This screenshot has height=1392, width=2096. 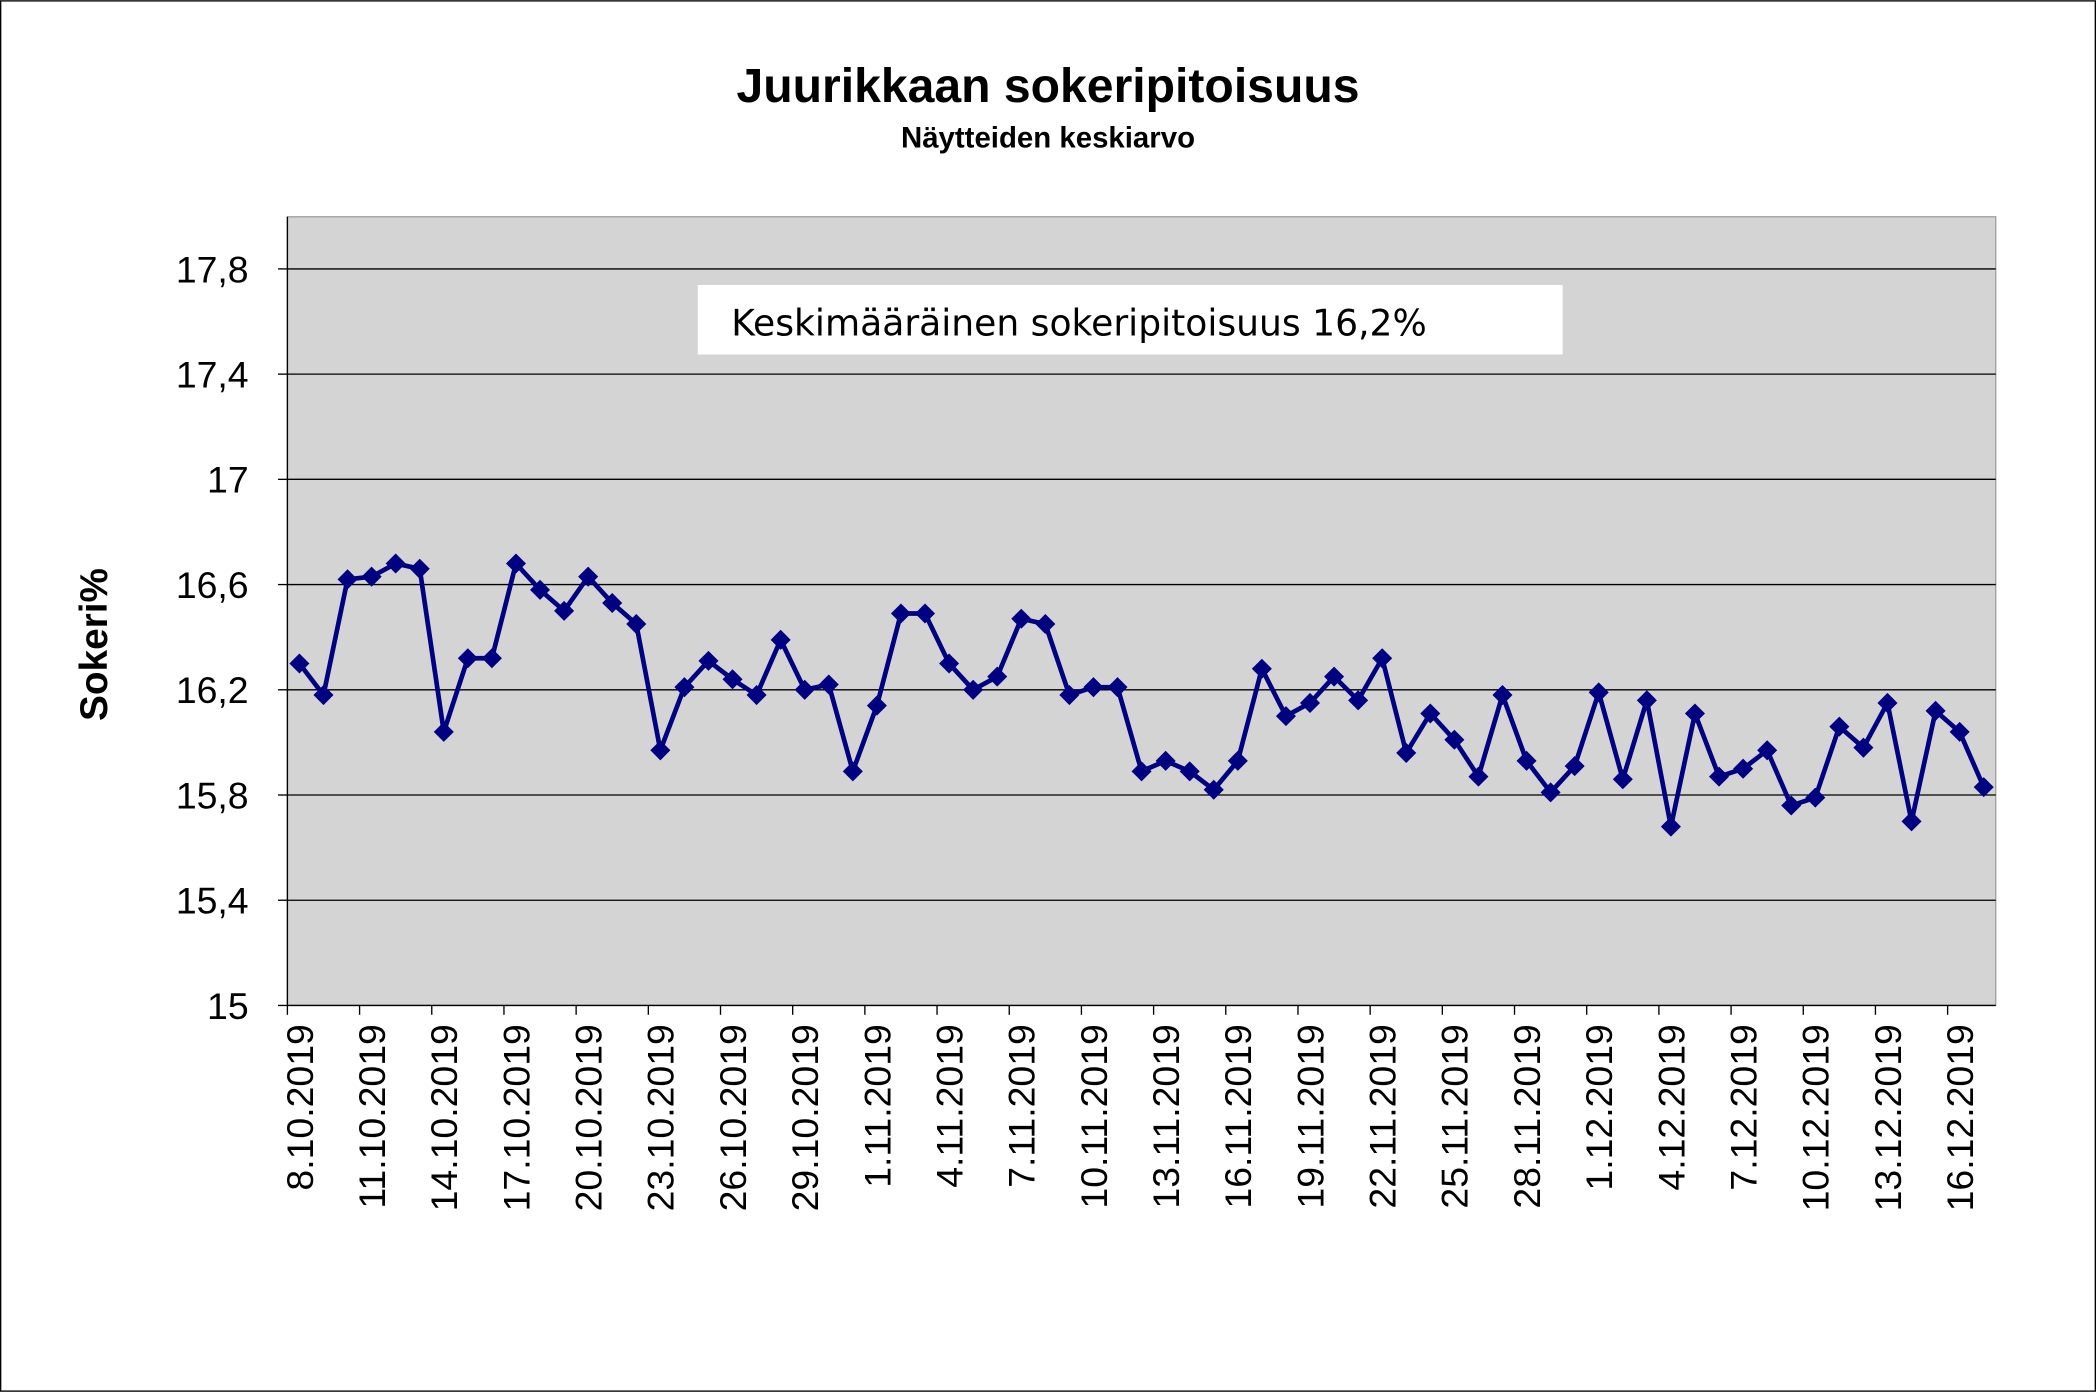 I want to click on x-tick-label: 23.10.2019, so click(x=661, y=1117).